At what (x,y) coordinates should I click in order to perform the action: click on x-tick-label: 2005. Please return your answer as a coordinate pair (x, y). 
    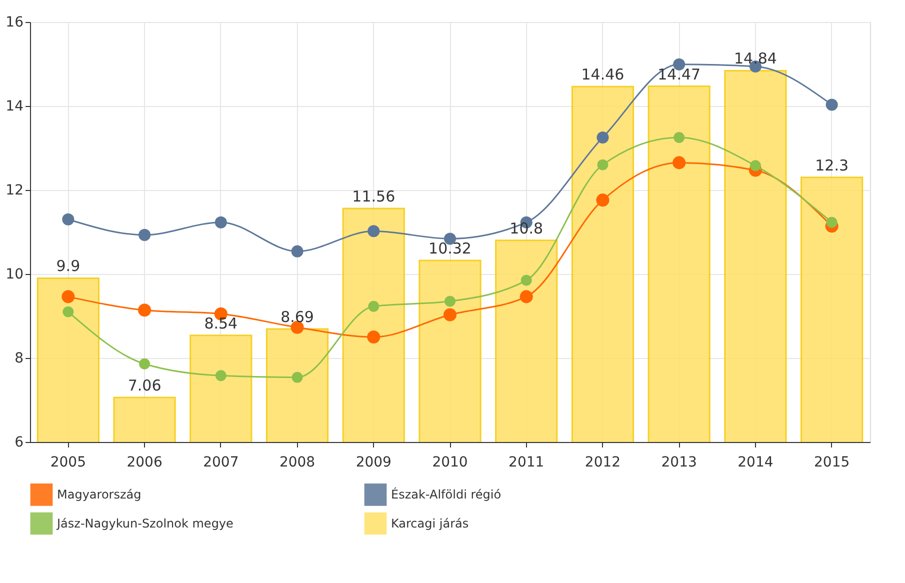
    Looking at the image, I should click on (68, 462).